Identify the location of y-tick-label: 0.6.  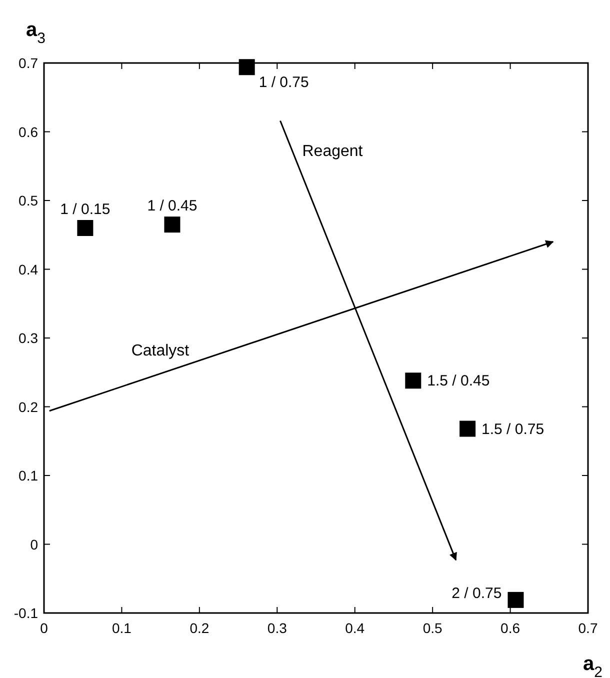
(28, 132).